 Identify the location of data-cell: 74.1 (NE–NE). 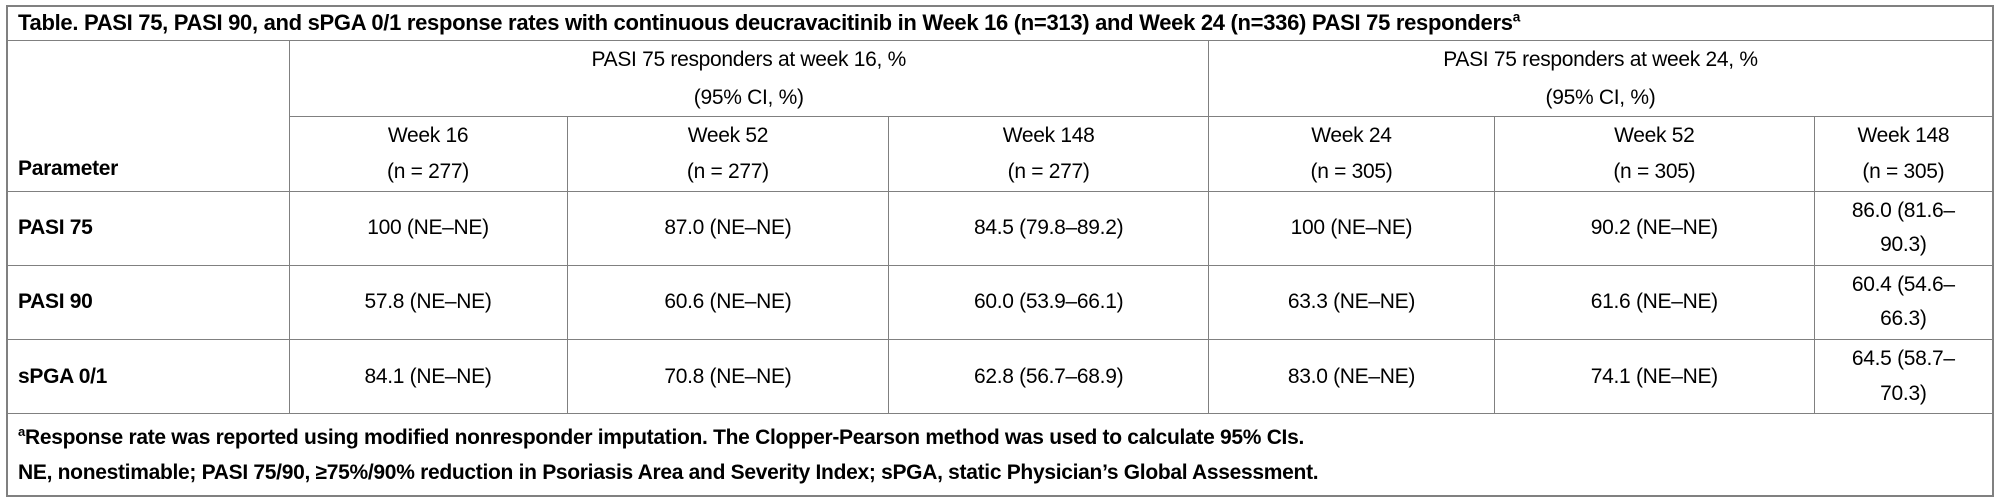
(1654, 377).